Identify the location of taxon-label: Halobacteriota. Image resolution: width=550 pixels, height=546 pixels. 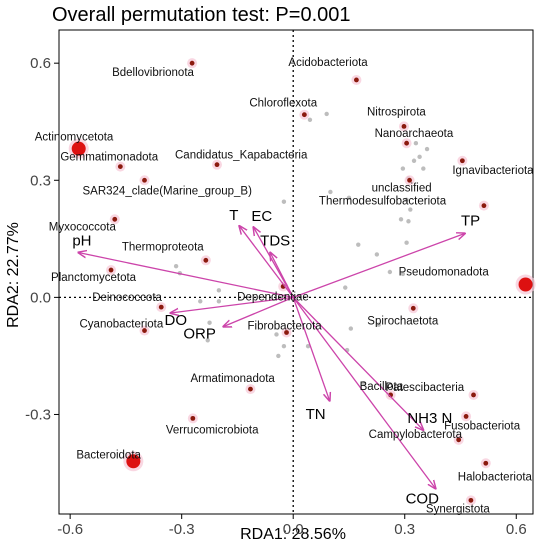
(495, 477).